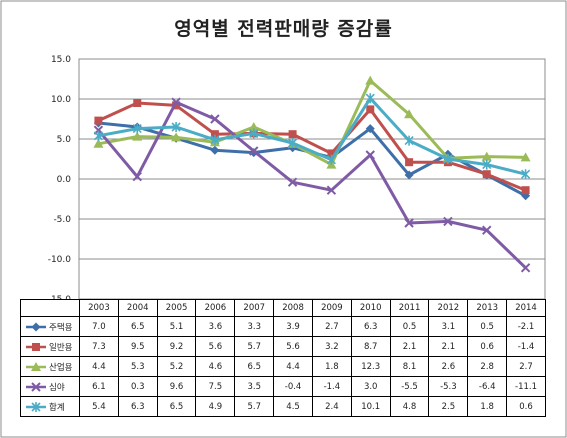  I want to click on data-label: 1.8, so click(331, 366).